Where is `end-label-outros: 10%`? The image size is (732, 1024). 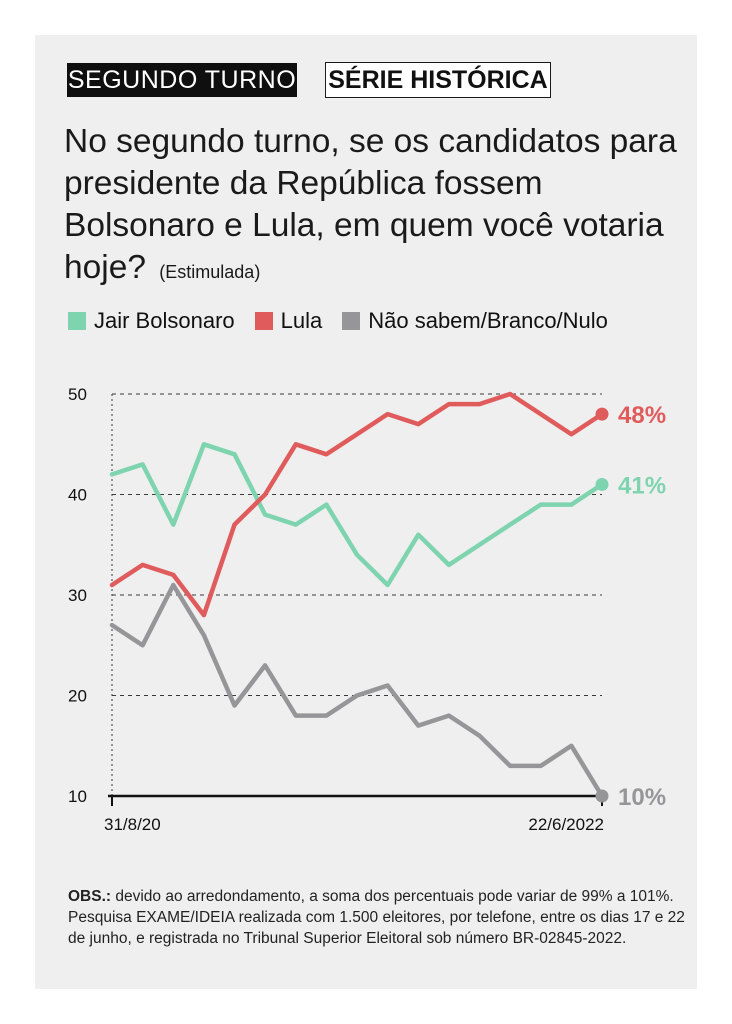
end-label-outros: 10% is located at coordinates (642, 797).